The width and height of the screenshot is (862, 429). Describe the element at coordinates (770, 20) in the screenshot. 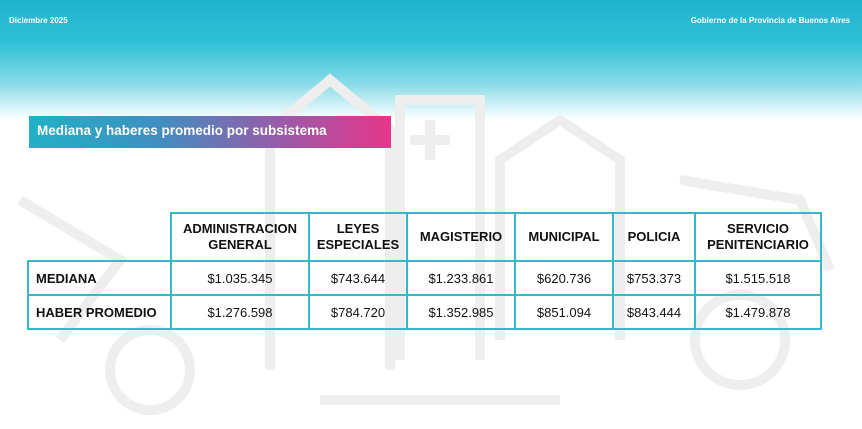

I see `header-organization: Gobierno de la Provincia de Buenos Aires` at that location.